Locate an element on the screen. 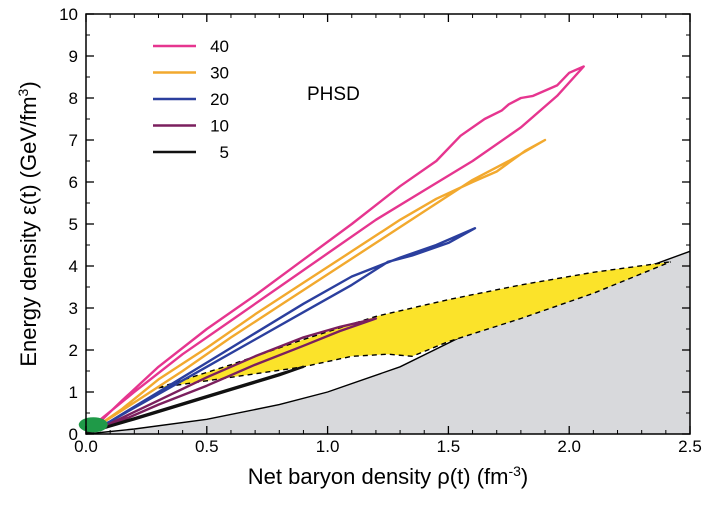 This screenshot has width=708, height=506. y-tick-label: 0 is located at coordinates (73, 434).